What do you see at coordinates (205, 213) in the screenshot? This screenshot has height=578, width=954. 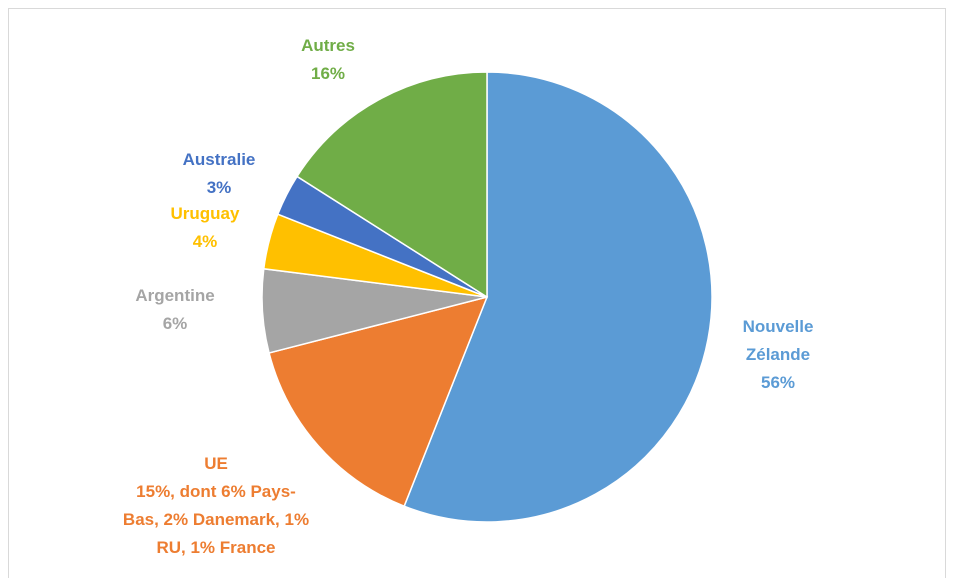 I see `slice-label: Uruguay` at bounding box center [205, 213].